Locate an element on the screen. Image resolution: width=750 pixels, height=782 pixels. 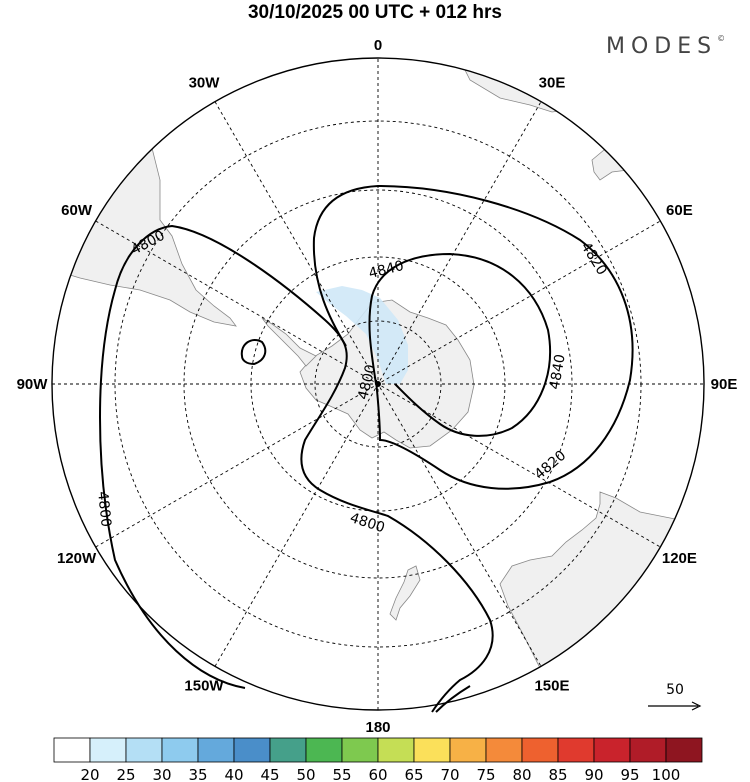
colorbar-tick-label: 45 is located at coordinates (269, 774).